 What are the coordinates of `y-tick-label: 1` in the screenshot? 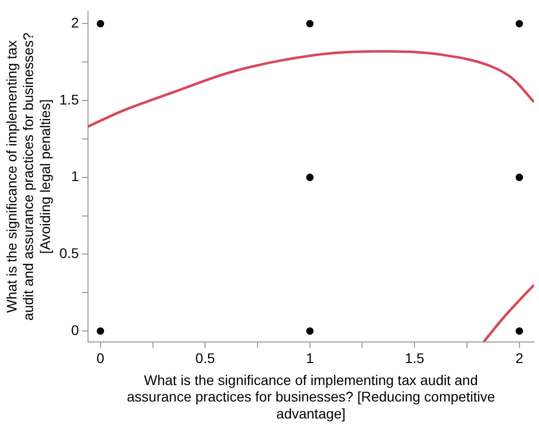 It's located at (75, 176).